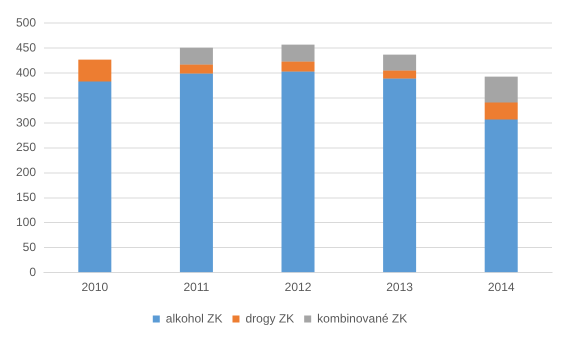  What do you see at coordinates (26, 97) in the screenshot?
I see `y-tick-label: 350` at bounding box center [26, 97].